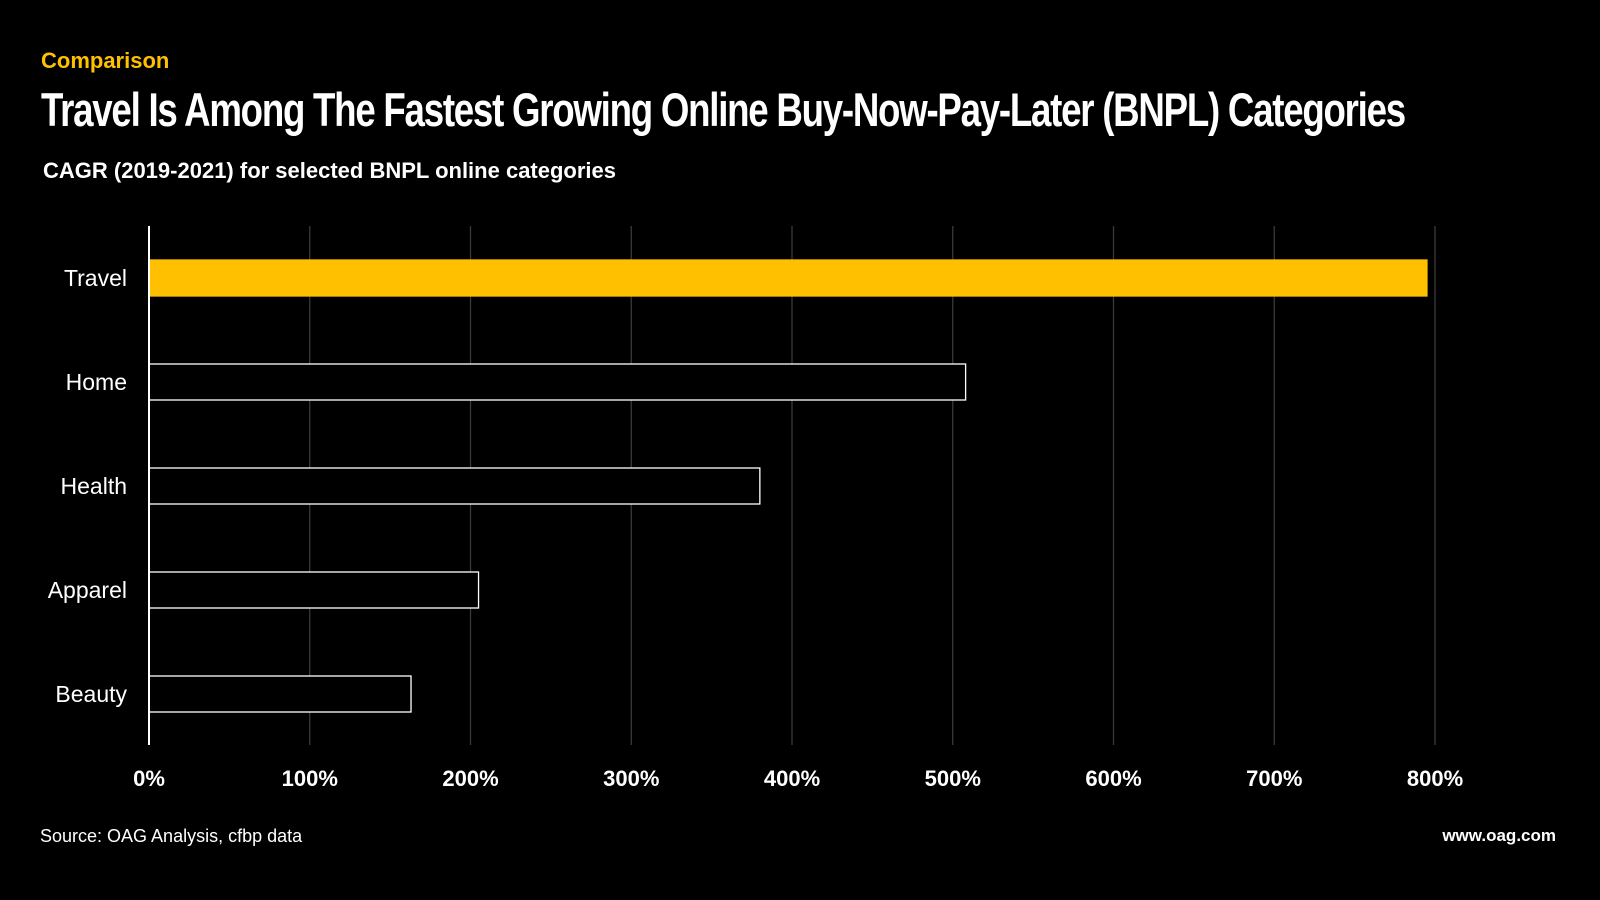 This screenshot has width=1600, height=900. I want to click on x-tick-label: 200%, so click(470, 778).